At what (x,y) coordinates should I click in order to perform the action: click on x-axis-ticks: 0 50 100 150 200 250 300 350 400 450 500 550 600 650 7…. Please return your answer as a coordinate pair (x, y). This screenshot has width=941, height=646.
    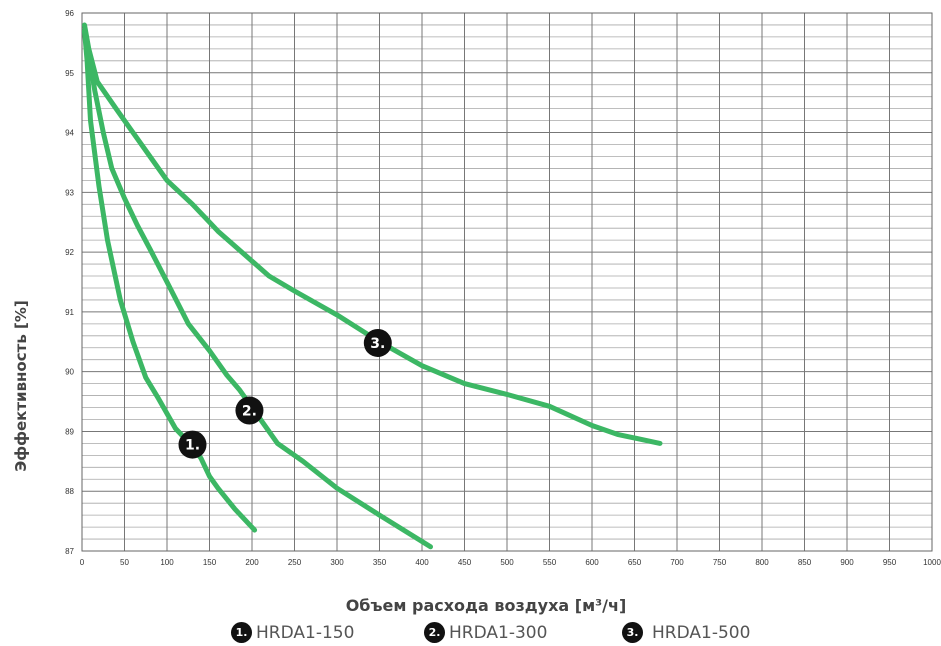
    Looking at the image, I should click on (510, 562).